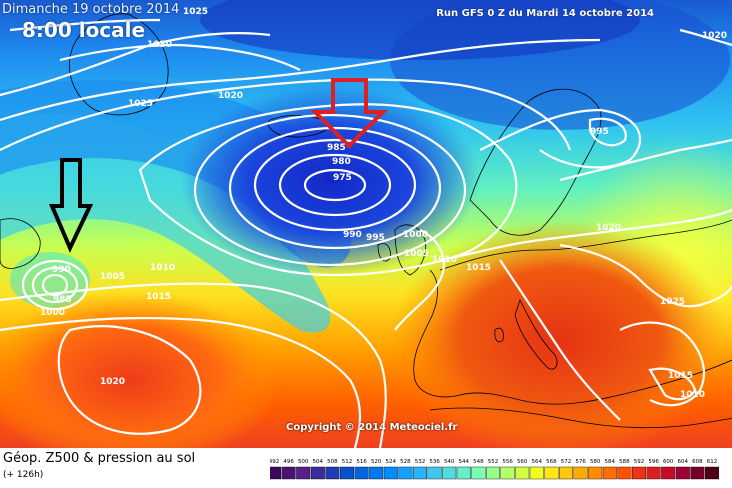 This screenshot has width=732, height=488. Describe the element at coordinates (434, 462) in the screenshot. I see `scale-label: 536` at that location.